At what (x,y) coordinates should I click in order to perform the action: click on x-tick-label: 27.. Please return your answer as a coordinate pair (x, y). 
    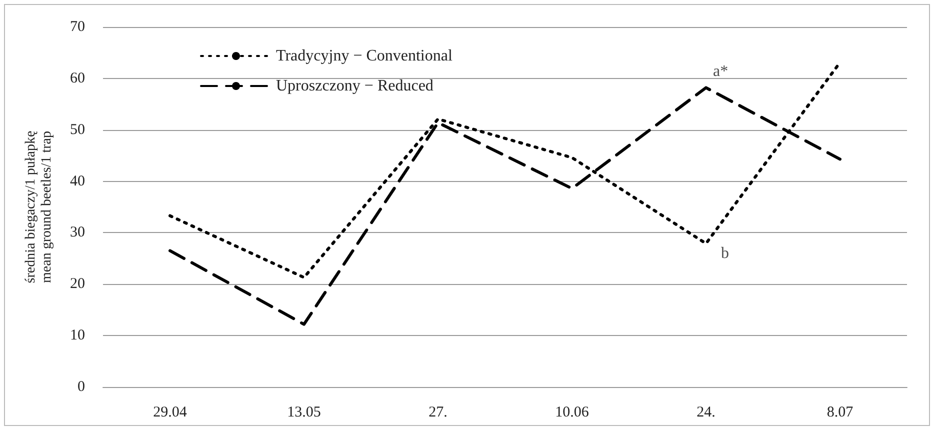
    Looking at the image, I should click on (438, 412).